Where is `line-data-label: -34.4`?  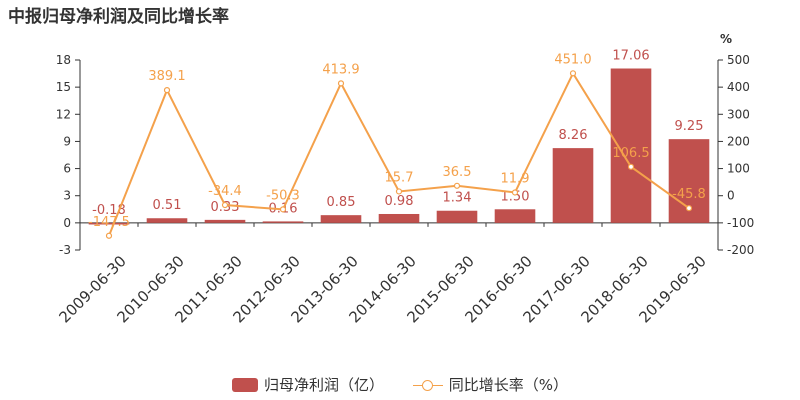 line-data-label: -34.4 is located at coordinates (225, 191).